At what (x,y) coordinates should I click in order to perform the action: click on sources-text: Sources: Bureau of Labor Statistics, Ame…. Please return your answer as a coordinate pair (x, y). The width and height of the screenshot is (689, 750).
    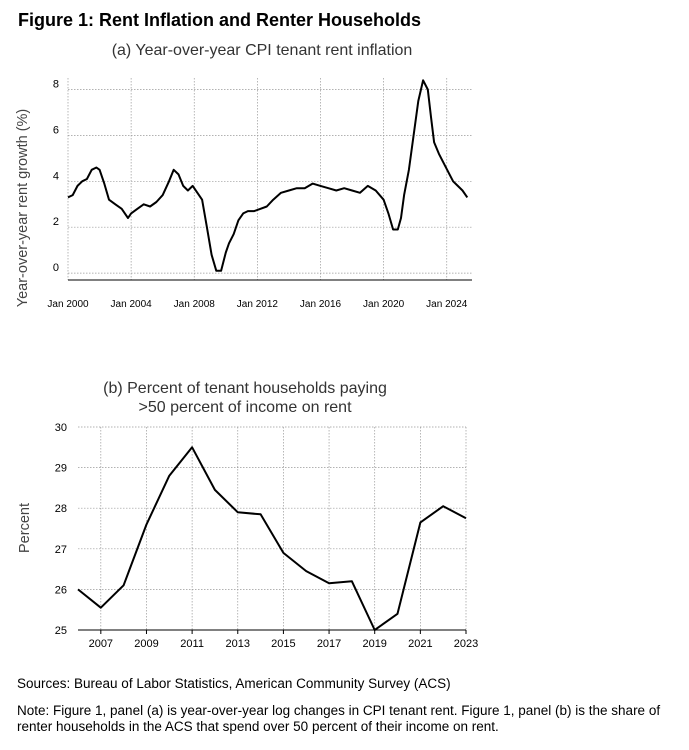
    Looking at the image, I should click on (234, 683).